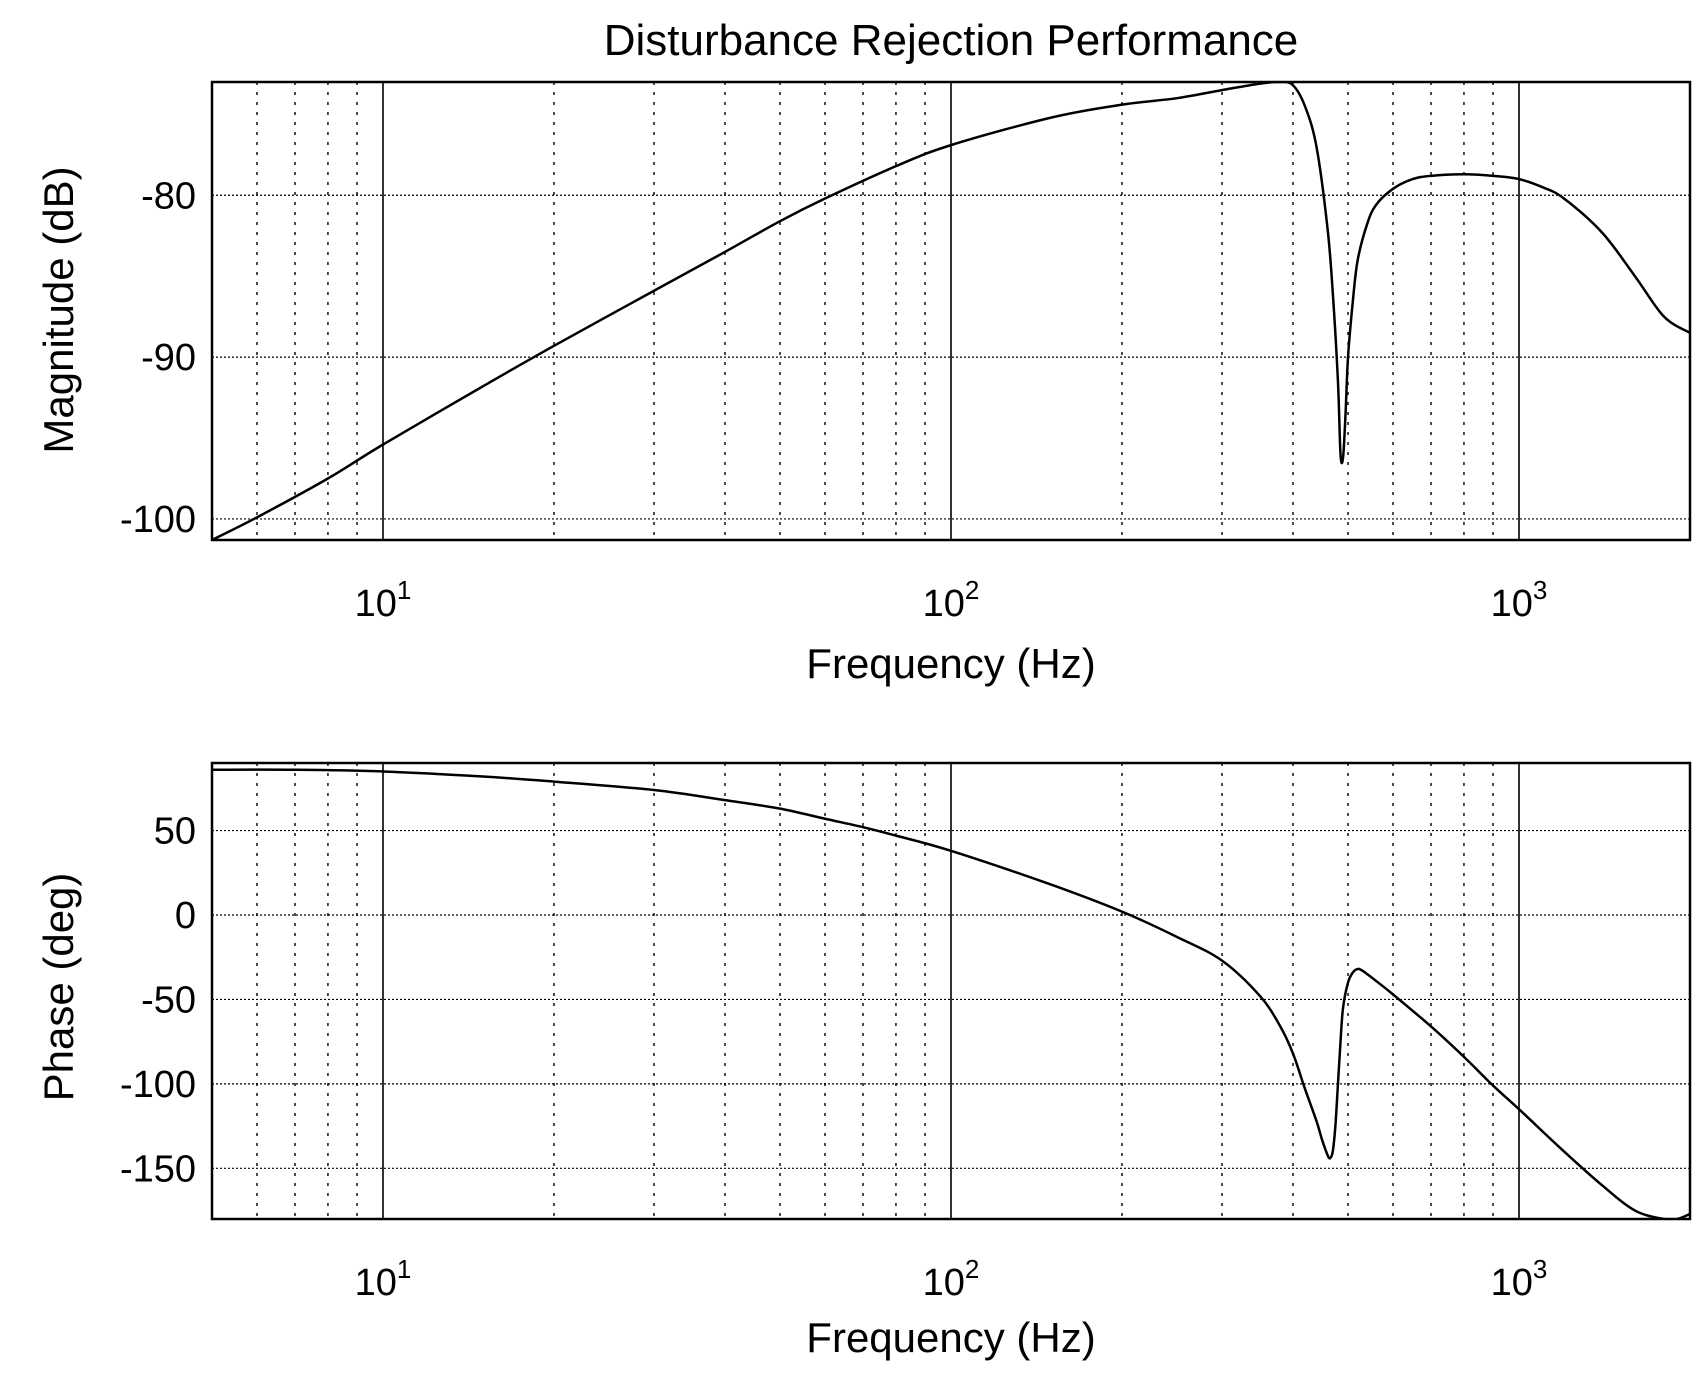 The image size is (1707, 1398). Describe the element at coordinates (950, 663) in the screenshot. I see `magnitude-x-axis-label: Frequency (Hz)` at that location.